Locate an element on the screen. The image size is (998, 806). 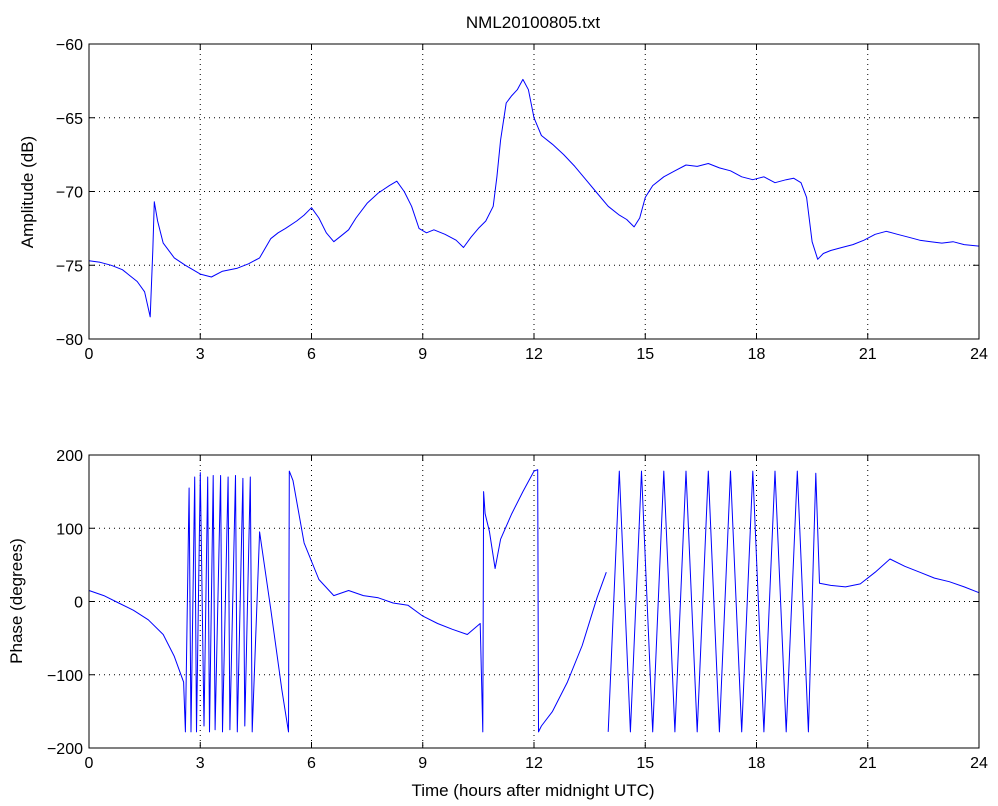
amplitude-x-tick-label: 24 is located at coordinates (979, 354).